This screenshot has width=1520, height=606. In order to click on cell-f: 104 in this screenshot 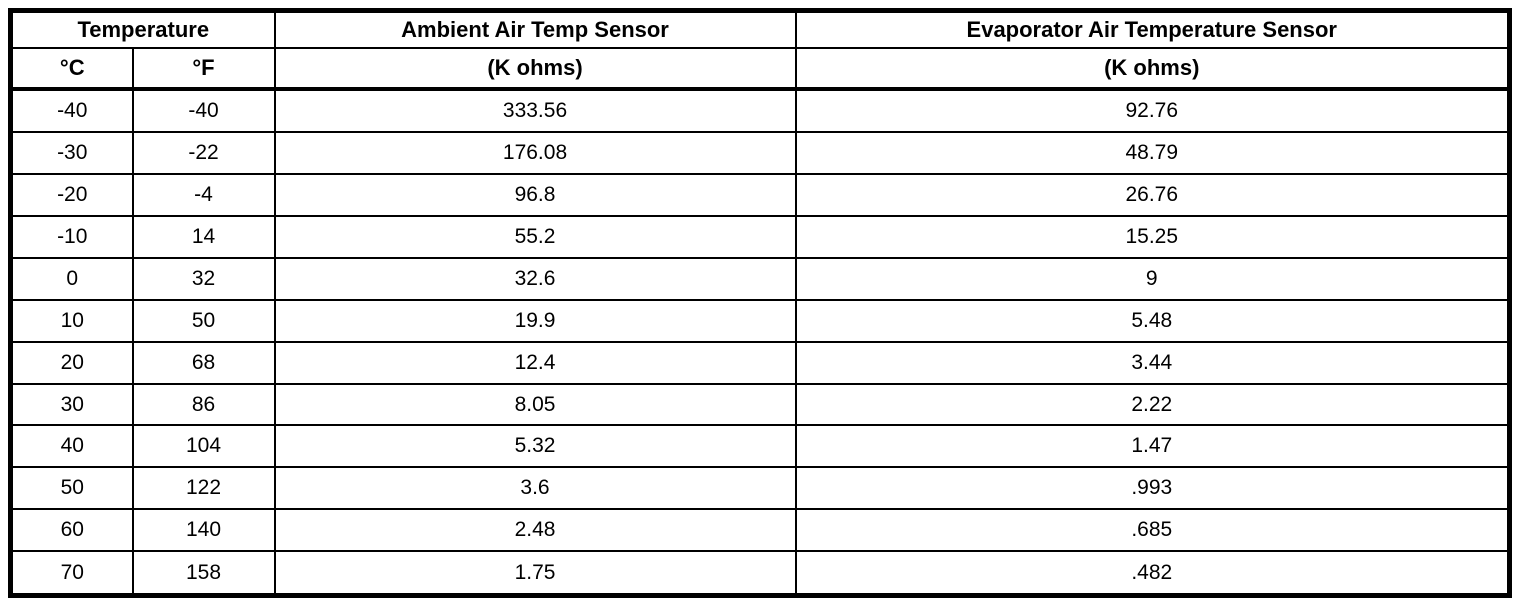, I will do `click(203, 446)`.